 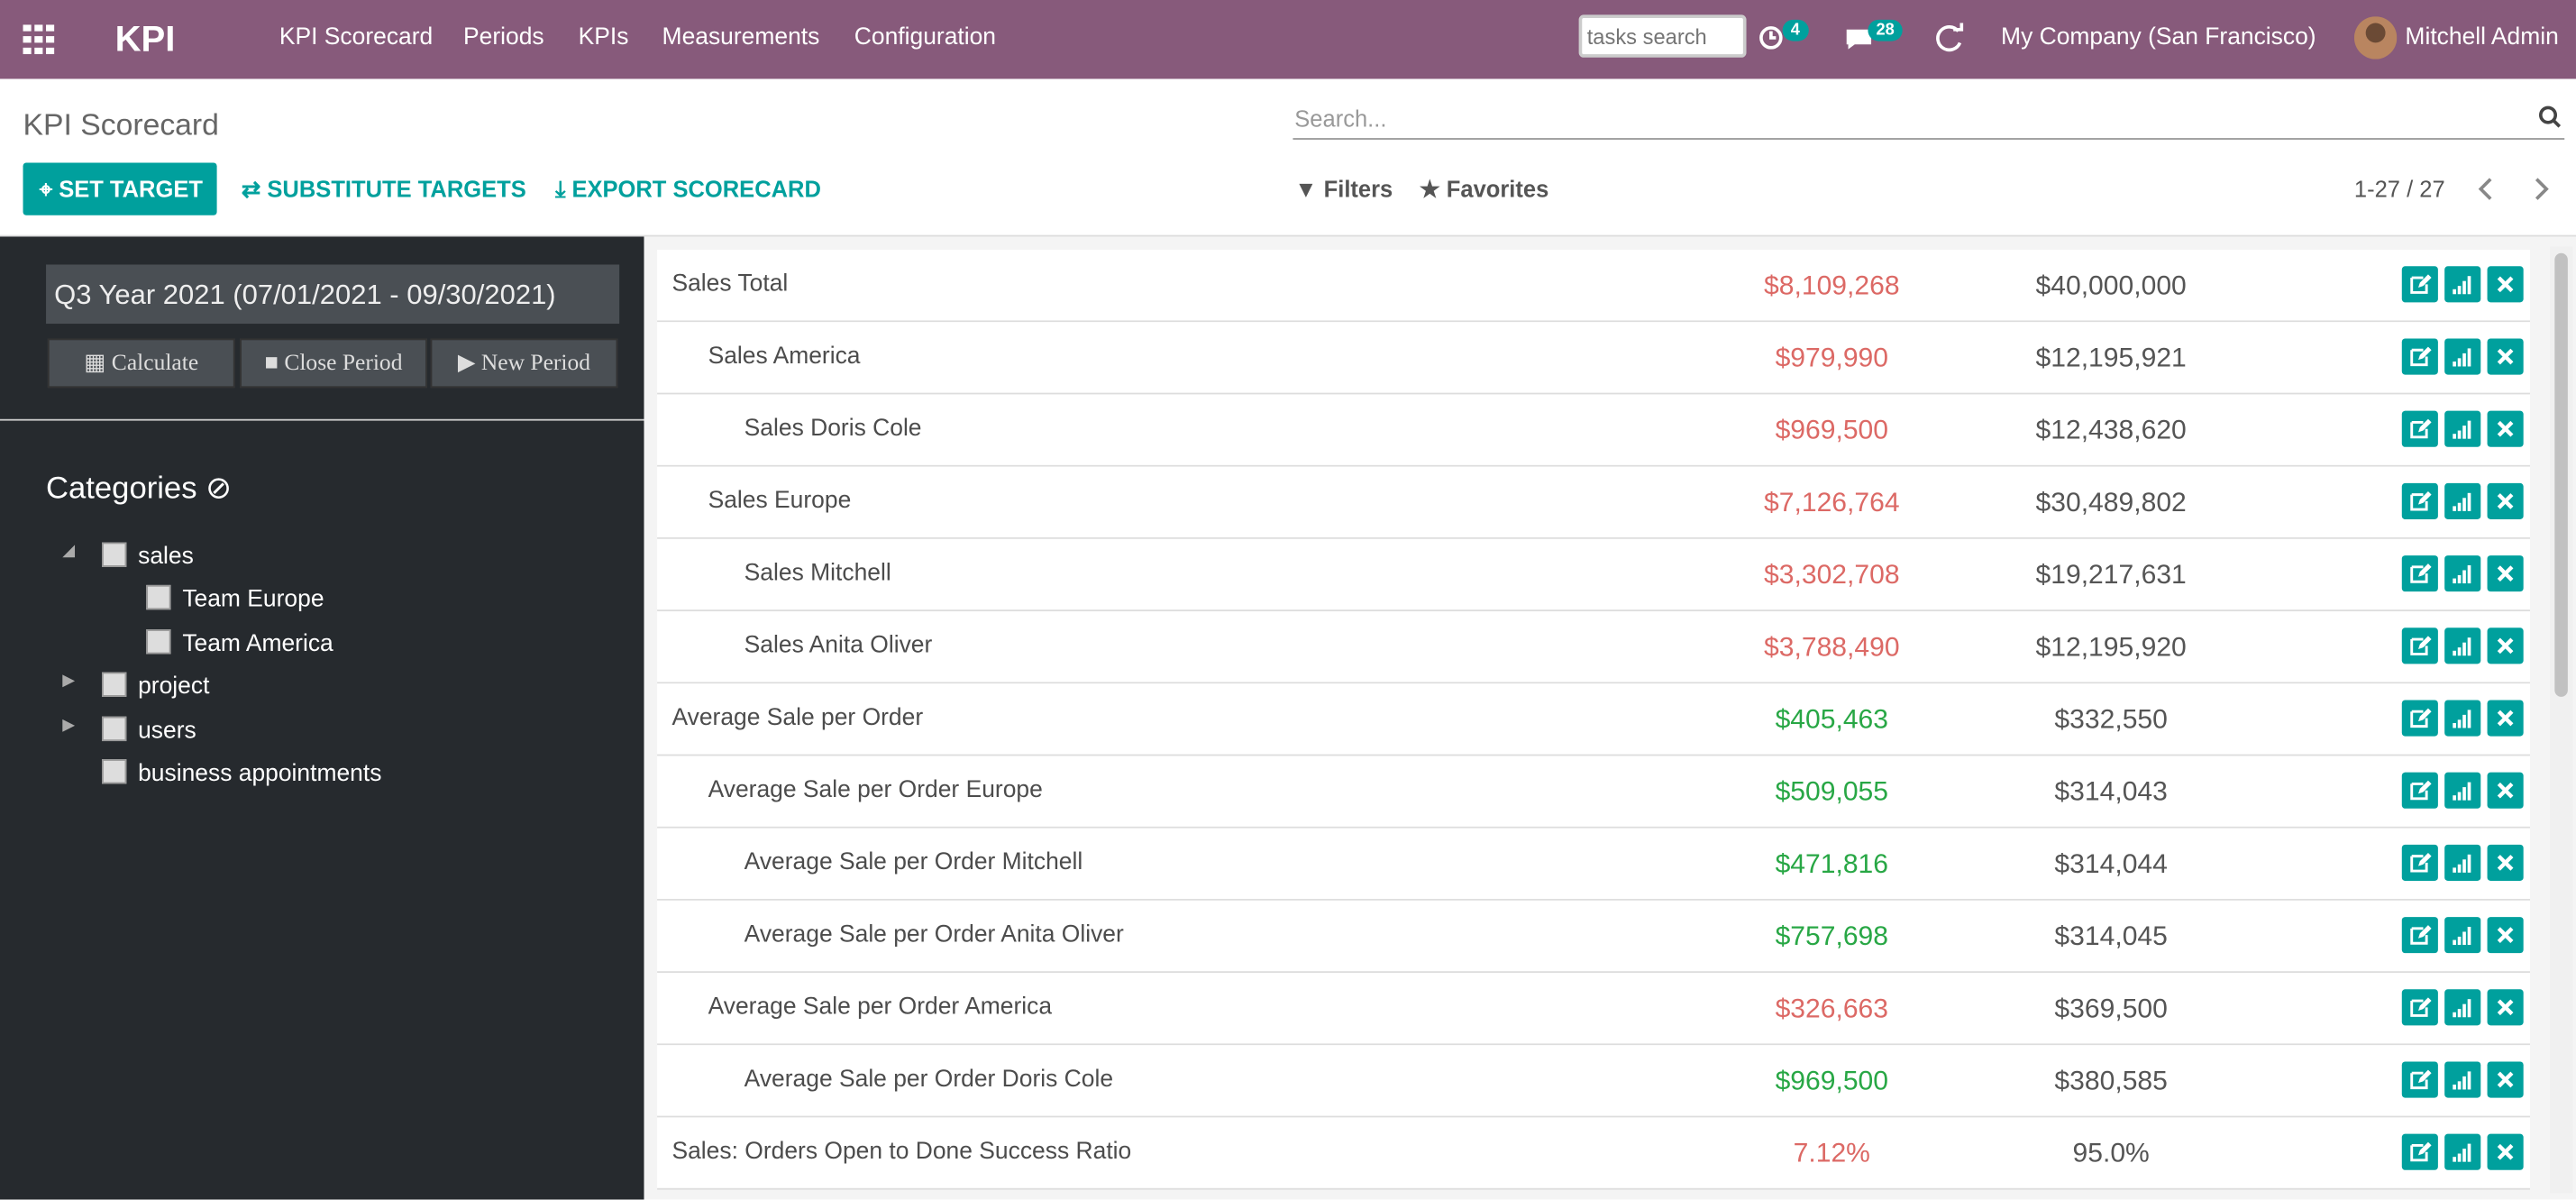 I want to click on avatar, so click(x=2375, y=38).